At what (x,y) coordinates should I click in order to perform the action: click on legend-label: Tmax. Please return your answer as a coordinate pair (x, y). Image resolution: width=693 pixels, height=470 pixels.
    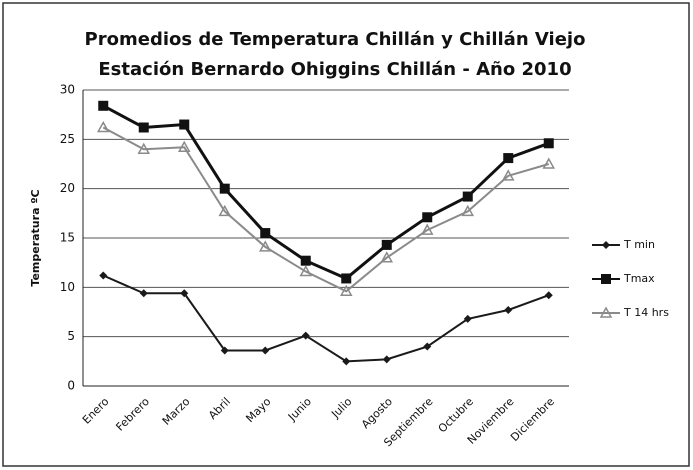
    Looking at the image, I should click on (639, 278).